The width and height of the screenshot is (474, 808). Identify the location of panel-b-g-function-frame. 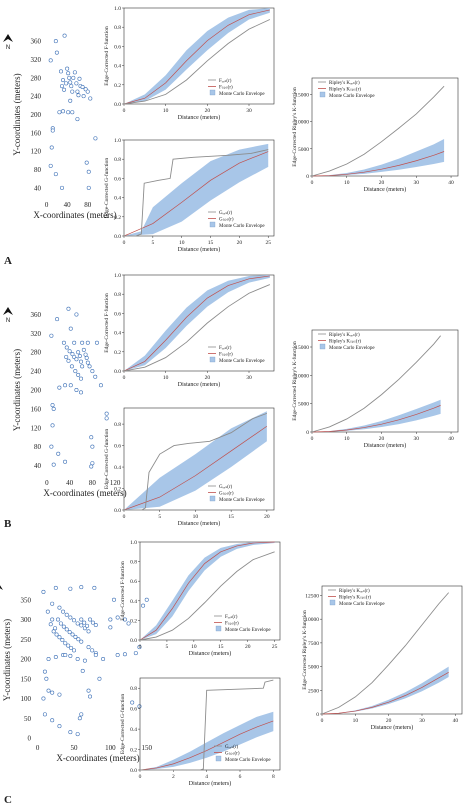
(199, 459).